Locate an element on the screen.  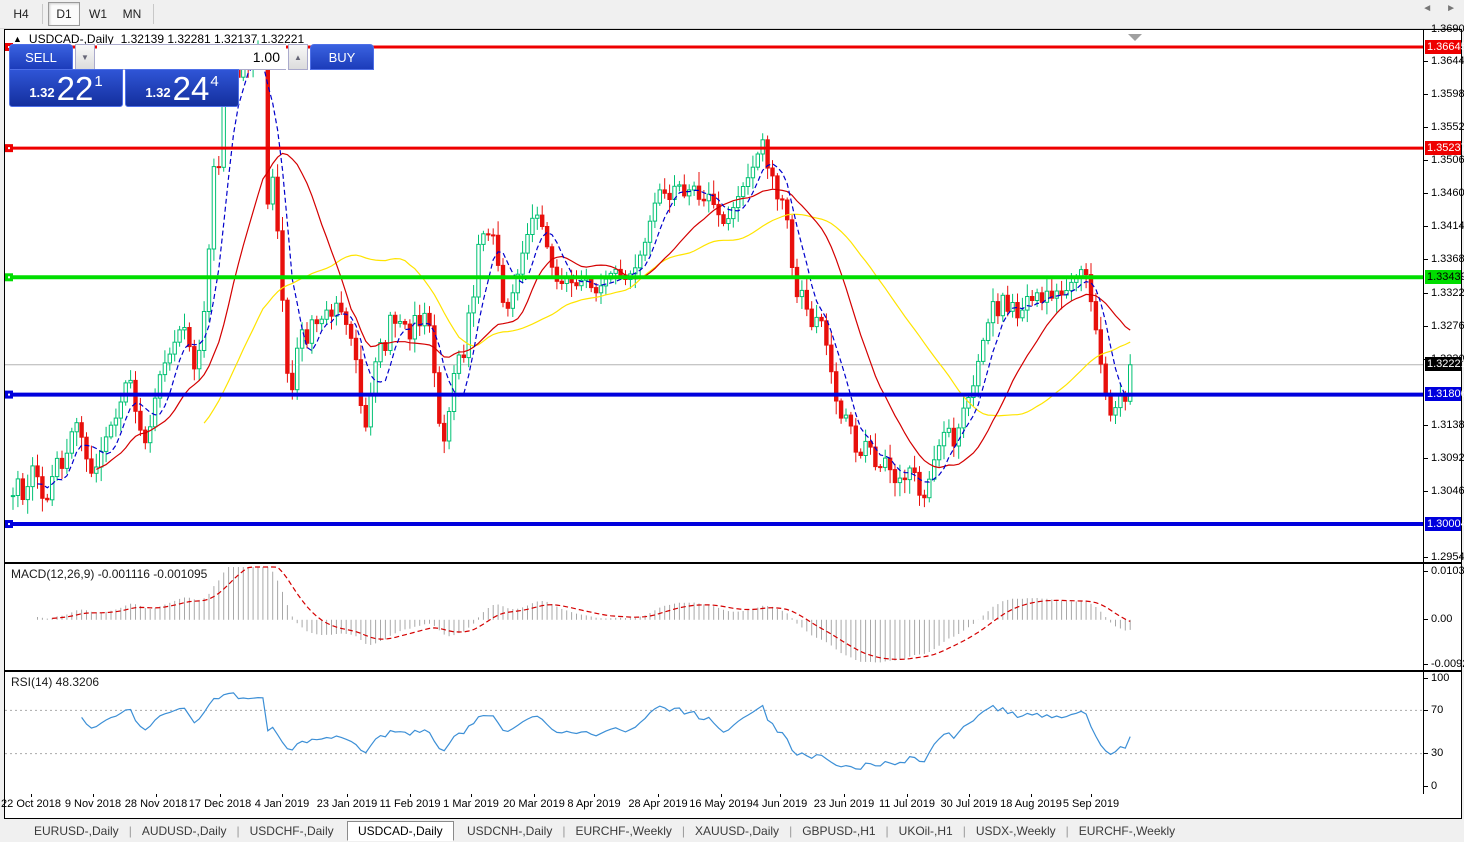
level-price-badge: 1.30004 is located at coordinates (1444, 524).